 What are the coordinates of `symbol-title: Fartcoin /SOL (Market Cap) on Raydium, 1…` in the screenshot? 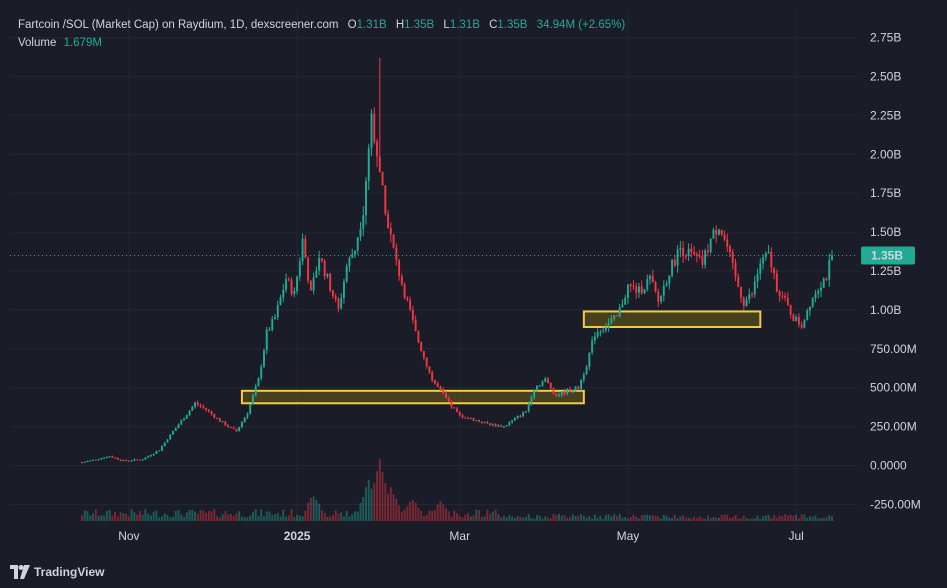 It's located at (178, 25).